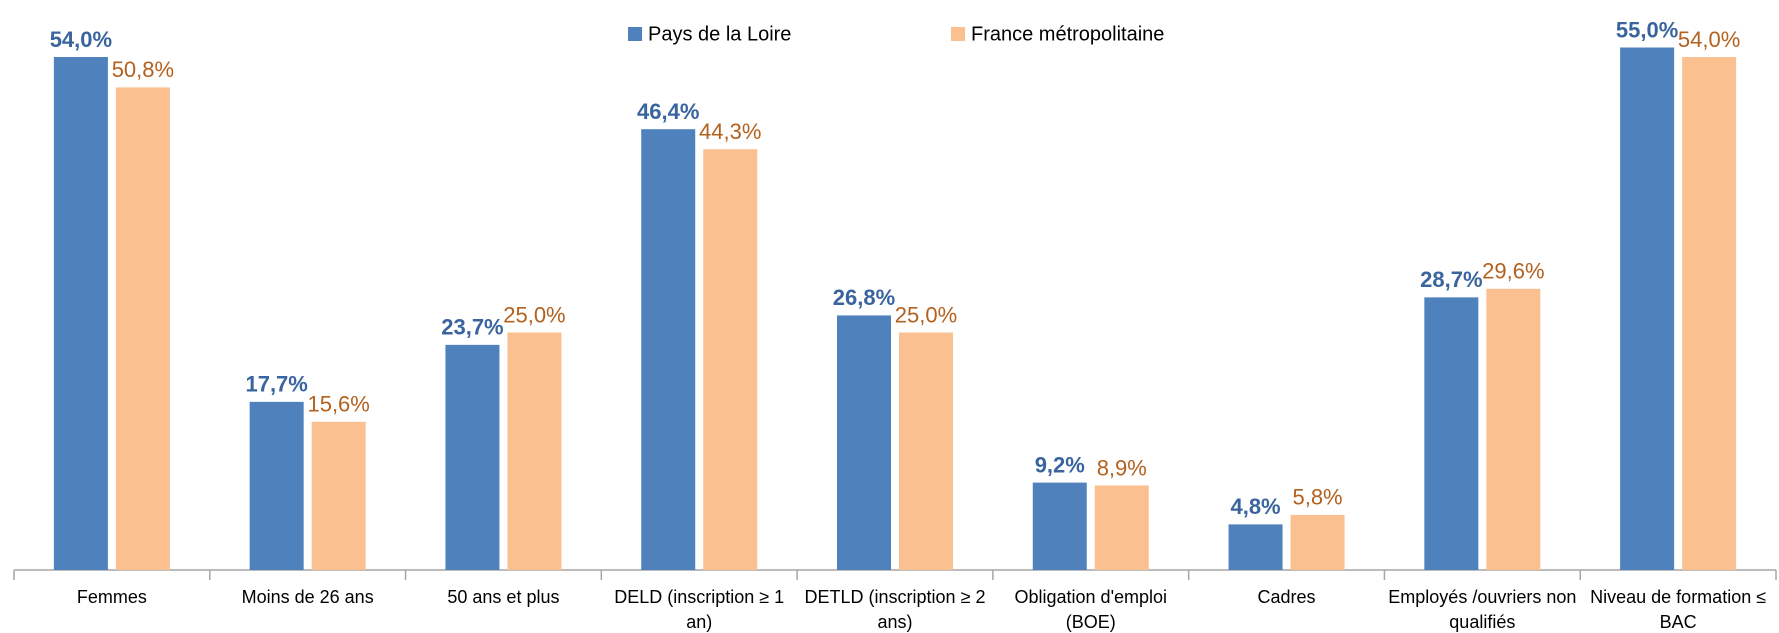 This screenshot has width=1779, height=633. What do you see at coordinates (730, 131) in the screenshot?
I see `data-label: 44,3%` at bounding box center [730, 131].